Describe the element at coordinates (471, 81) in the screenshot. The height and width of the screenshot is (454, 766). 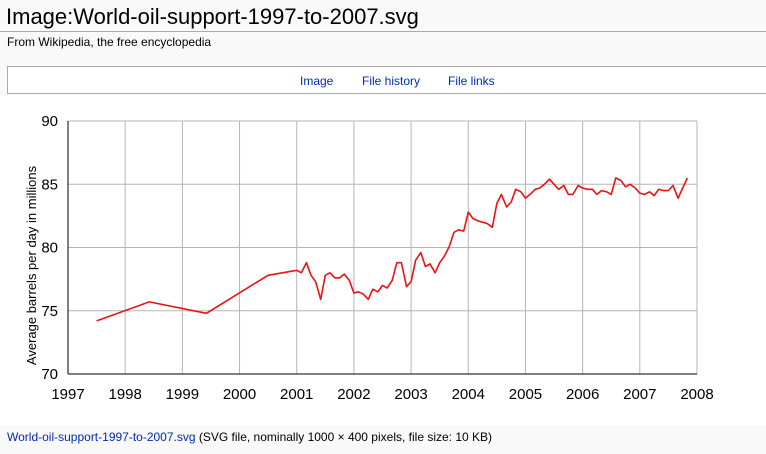
I see `tab-file-links: File links` at that location.